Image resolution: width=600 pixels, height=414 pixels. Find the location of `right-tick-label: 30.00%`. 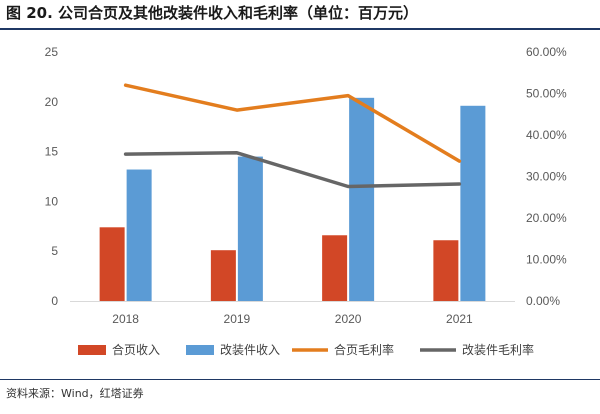

right-tick-label: 30.00% is located at coordinates (546, 177).